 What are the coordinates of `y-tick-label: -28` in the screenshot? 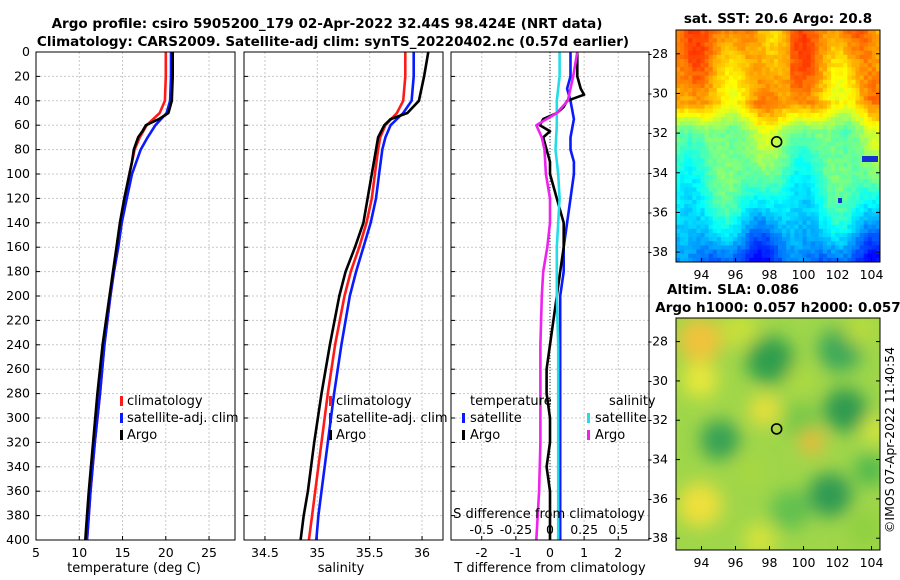 It's located at (658, 53).